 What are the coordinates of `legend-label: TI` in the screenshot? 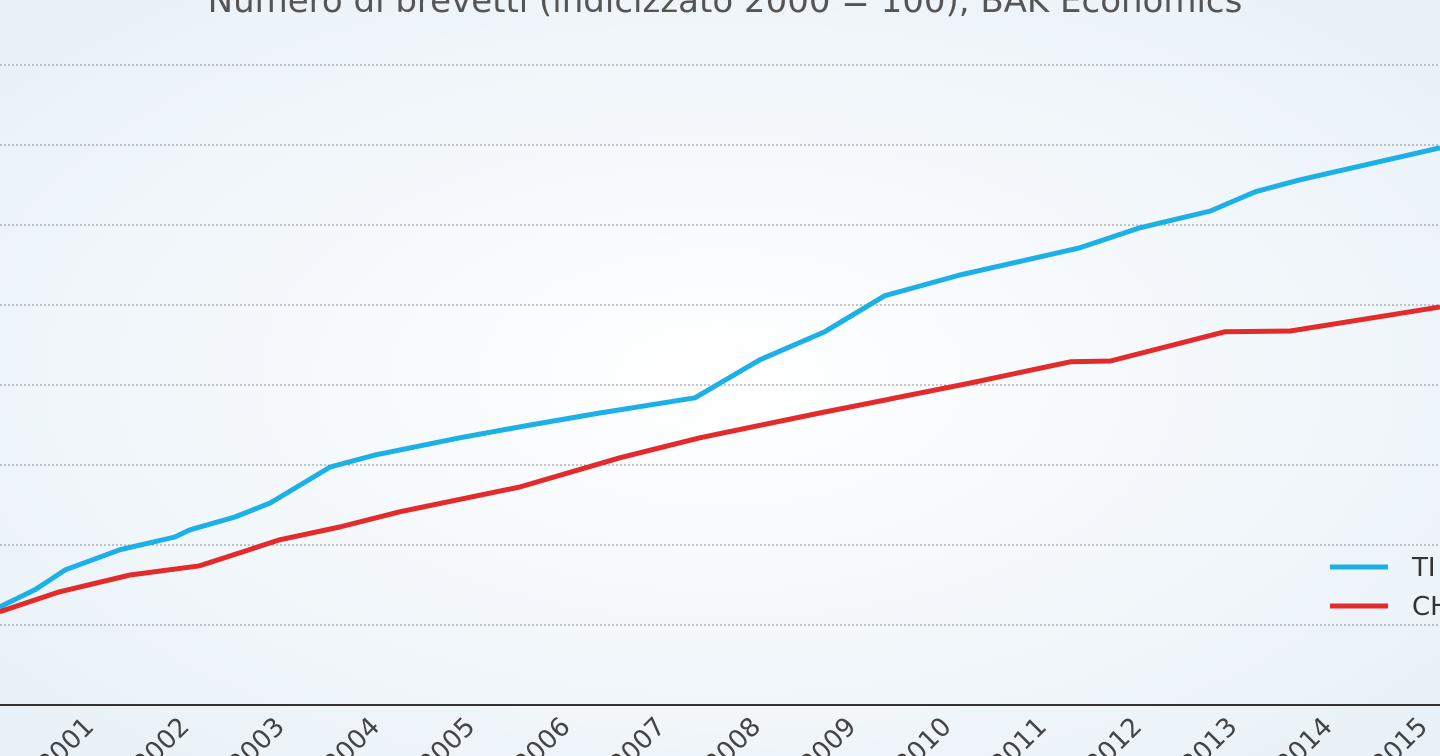 It's located at (1423, 568).